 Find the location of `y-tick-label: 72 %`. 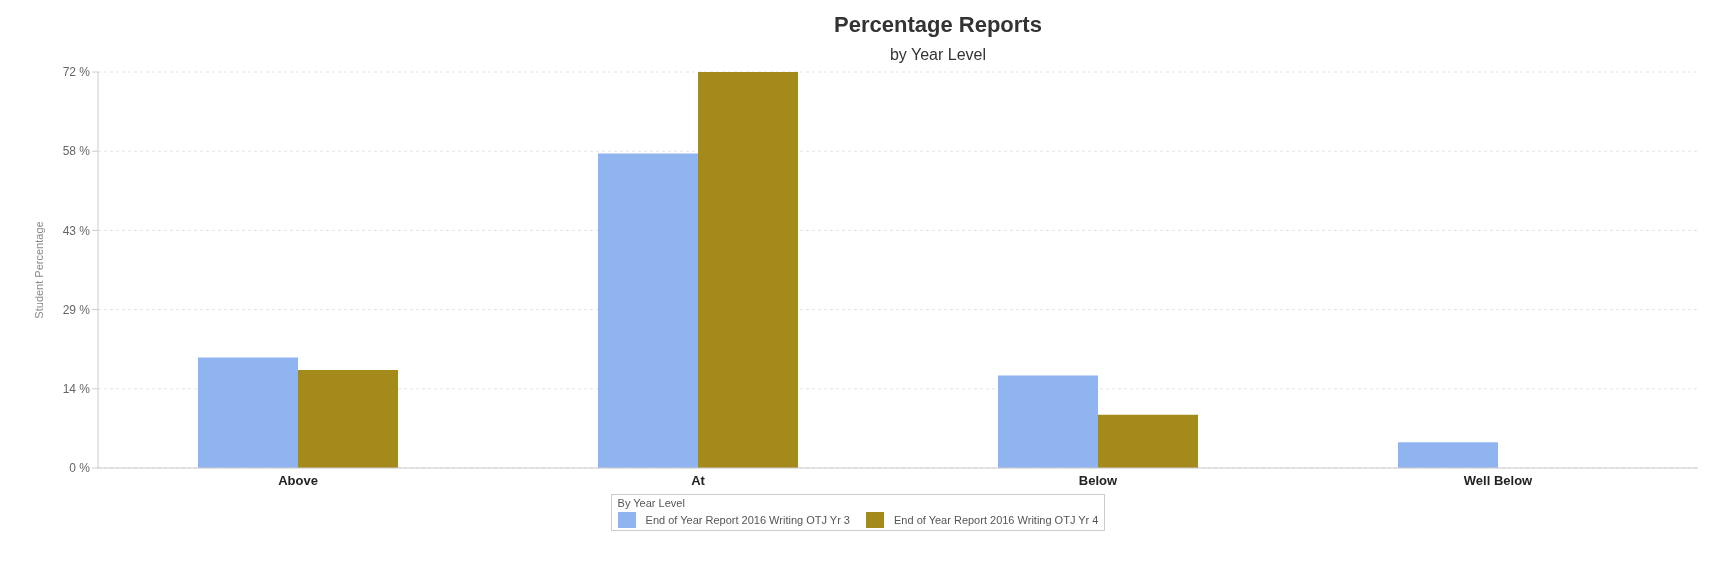

y-tick-label: 72 % is located at coordinates (76, 72).